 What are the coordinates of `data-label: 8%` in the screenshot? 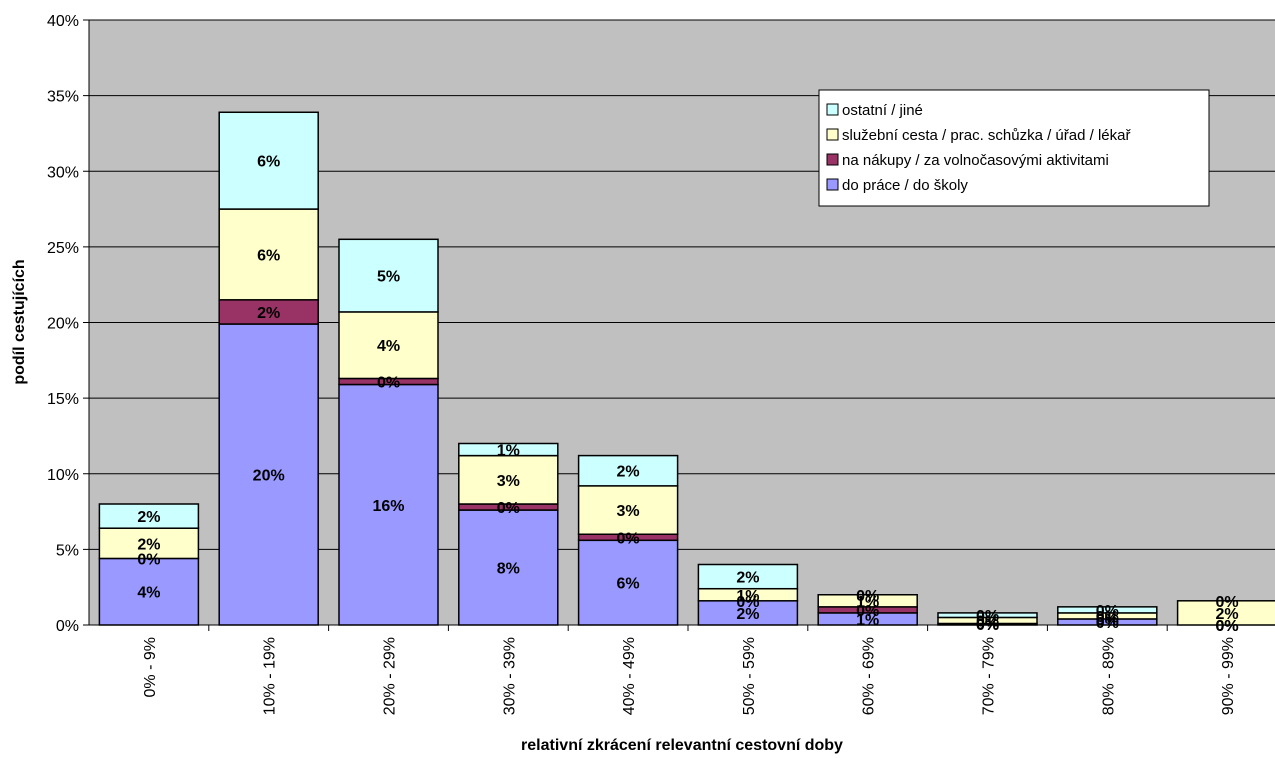 It's located at (508, 569).